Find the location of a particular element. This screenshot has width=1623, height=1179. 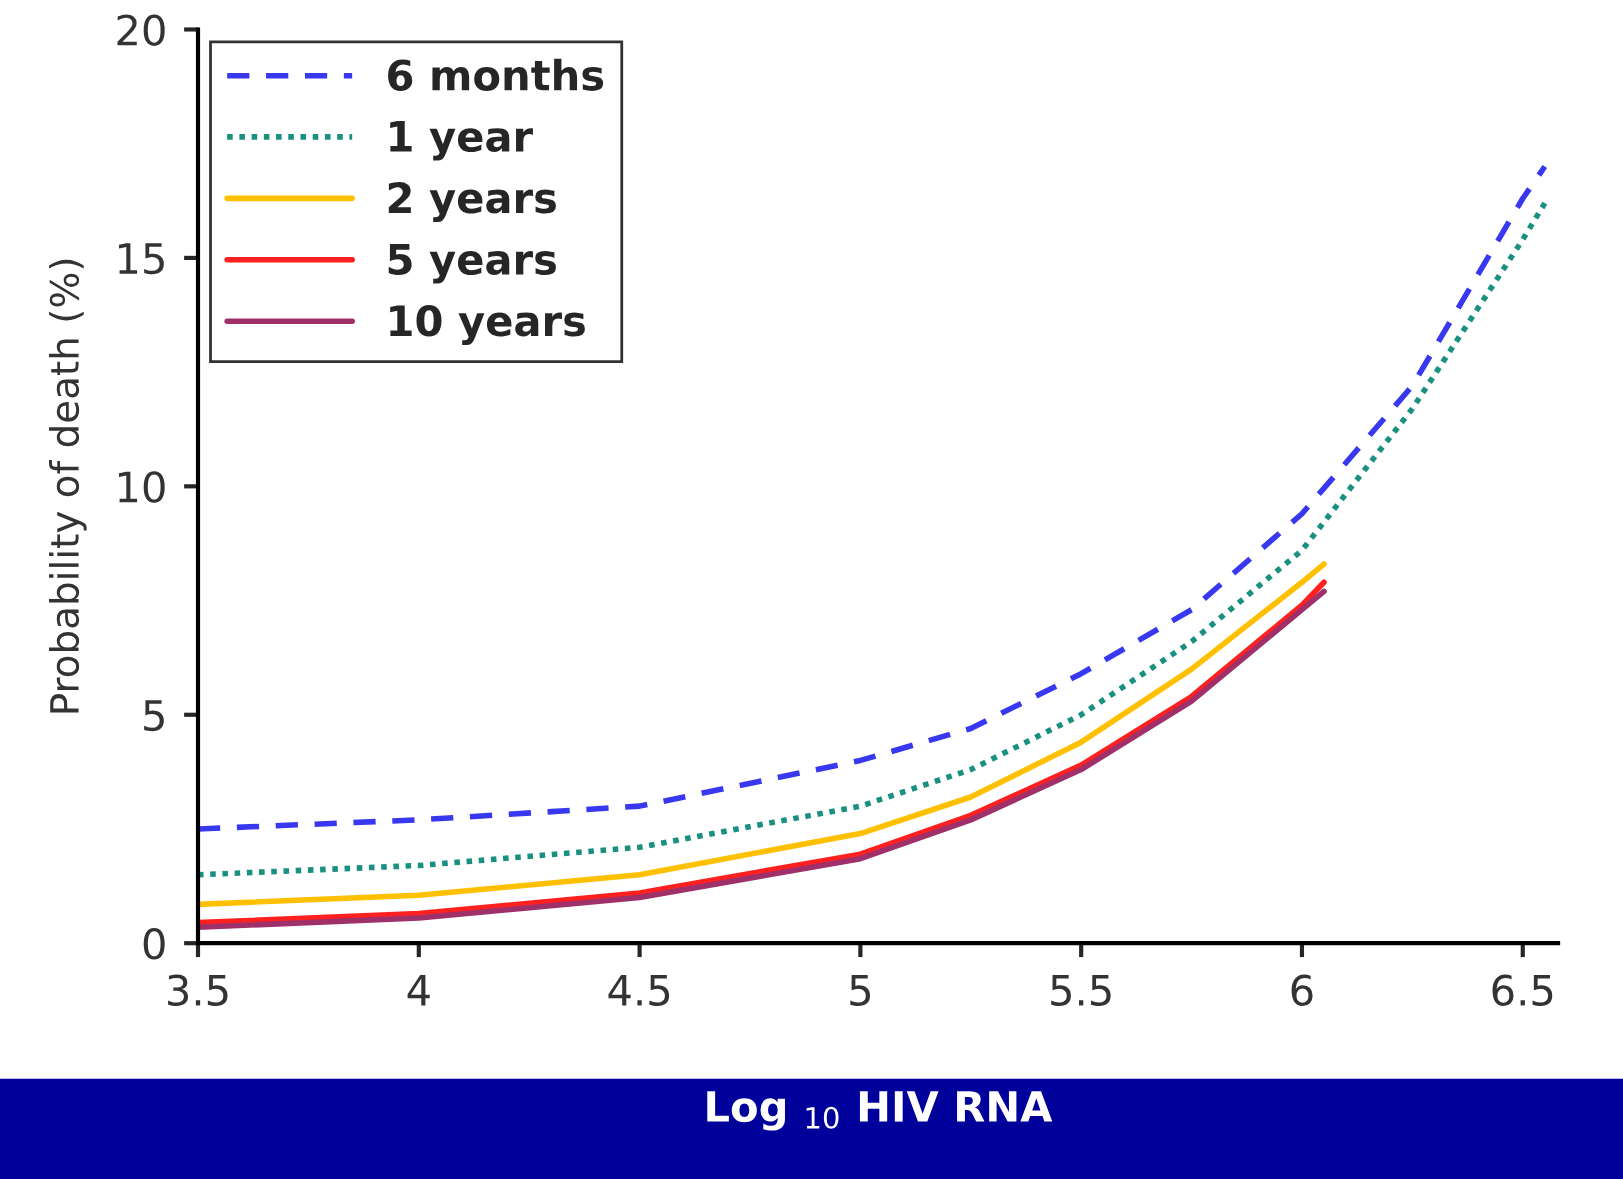

y-tick-label: 20 is located at coordinates (141, 30).